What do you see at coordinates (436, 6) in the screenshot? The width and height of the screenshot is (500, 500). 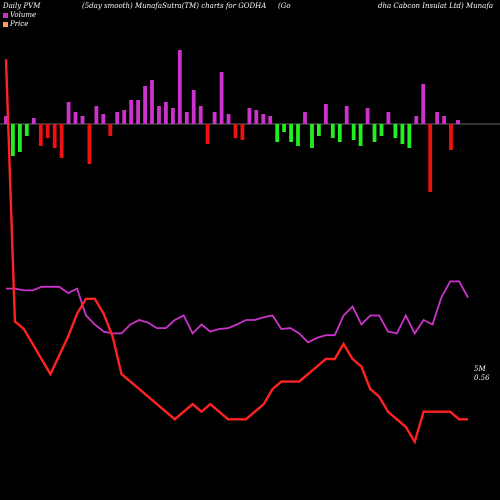 I see `chart-title-right-b: dha Cabcon Insulat Ltd) Munafa` at bounding box center [436, 6].